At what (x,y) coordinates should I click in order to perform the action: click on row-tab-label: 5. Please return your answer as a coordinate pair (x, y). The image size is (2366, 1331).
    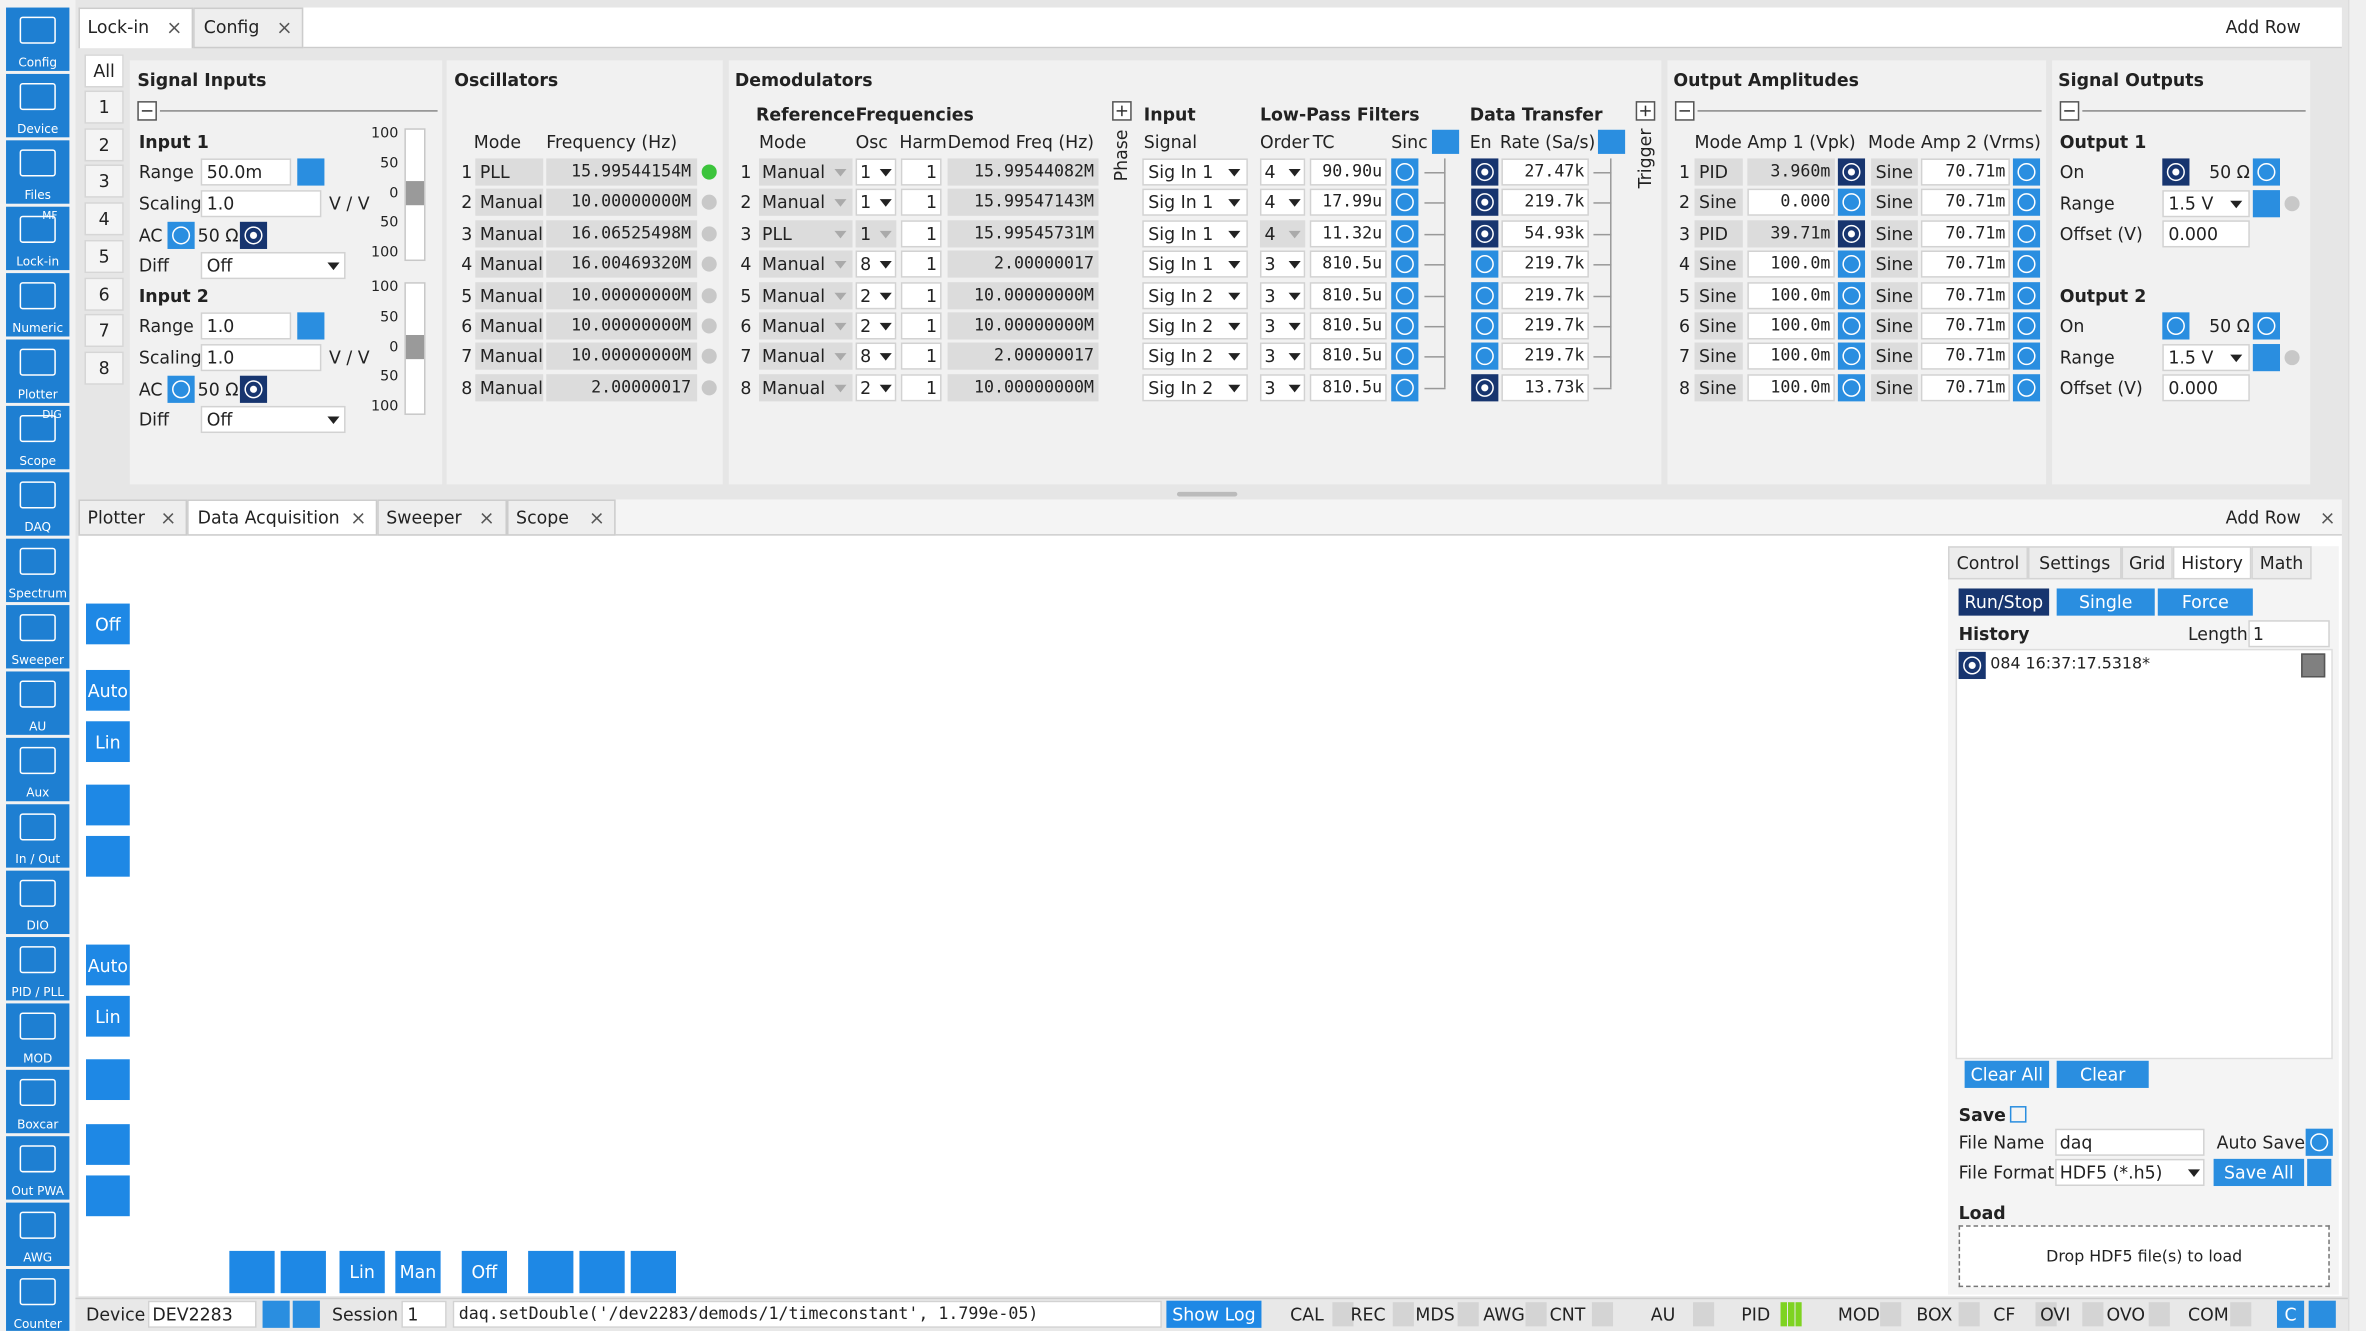
    Looking at the image, I should click on (104, 256).